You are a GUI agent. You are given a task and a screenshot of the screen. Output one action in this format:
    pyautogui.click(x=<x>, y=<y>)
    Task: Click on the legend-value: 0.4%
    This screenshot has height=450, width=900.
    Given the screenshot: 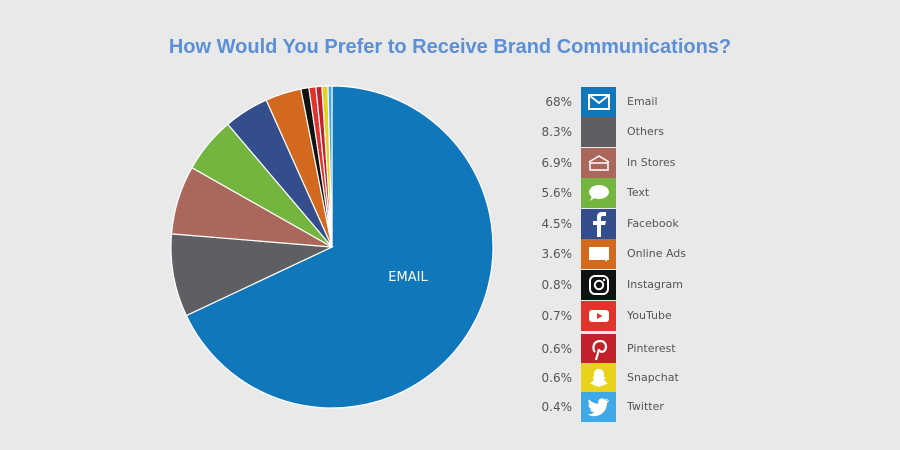 What is the action you would take?
    pyautogui.click(x=557, y=407)
    